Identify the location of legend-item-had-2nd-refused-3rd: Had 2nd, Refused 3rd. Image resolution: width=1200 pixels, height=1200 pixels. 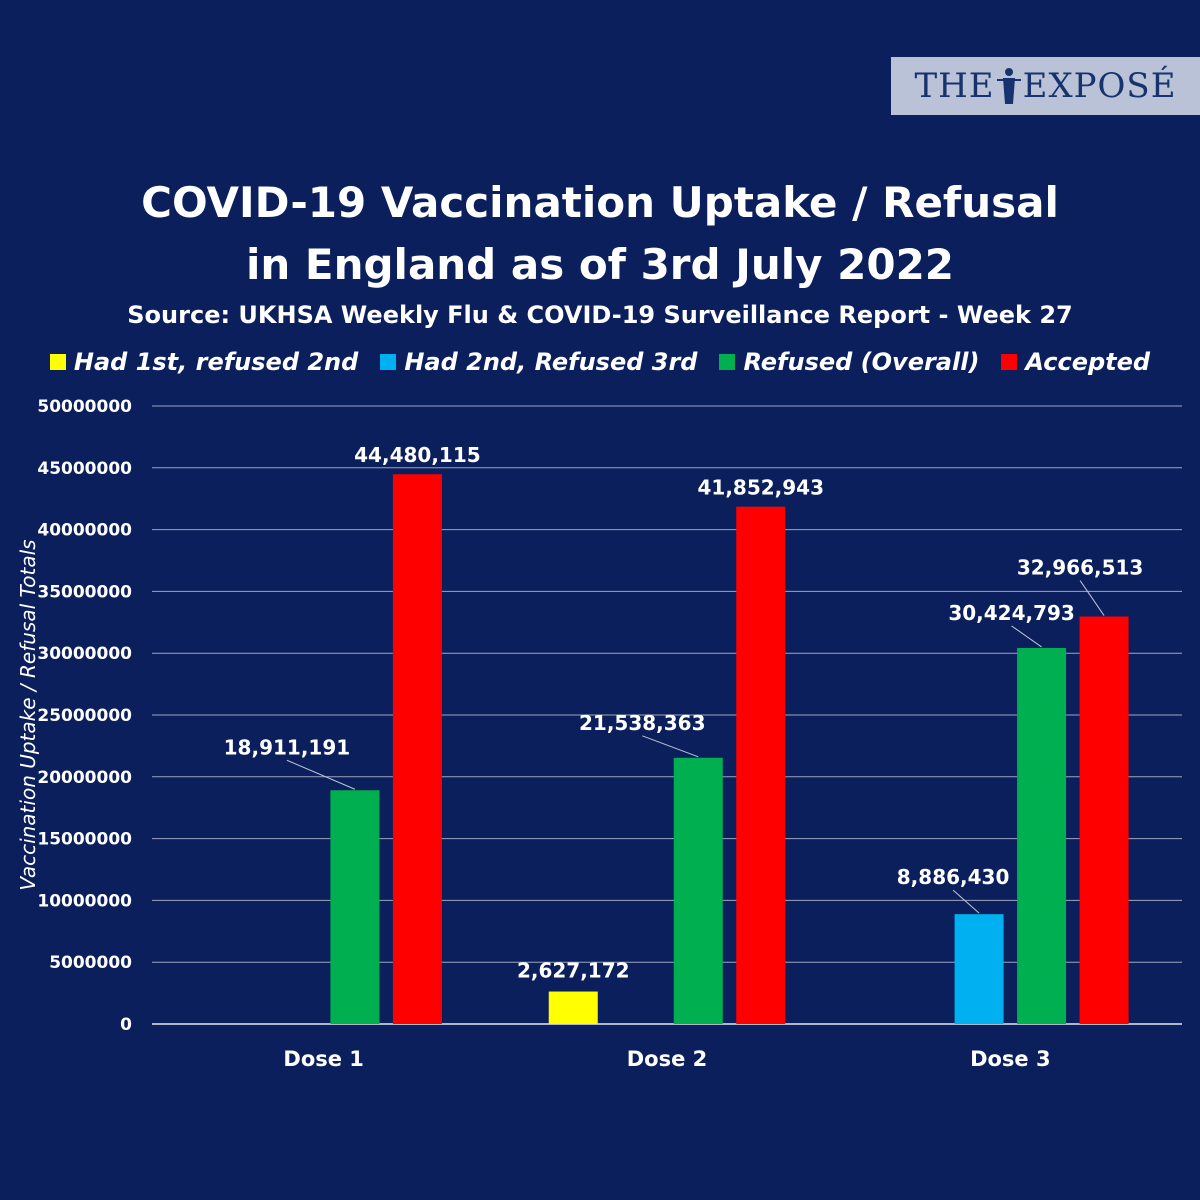
(538, 362).